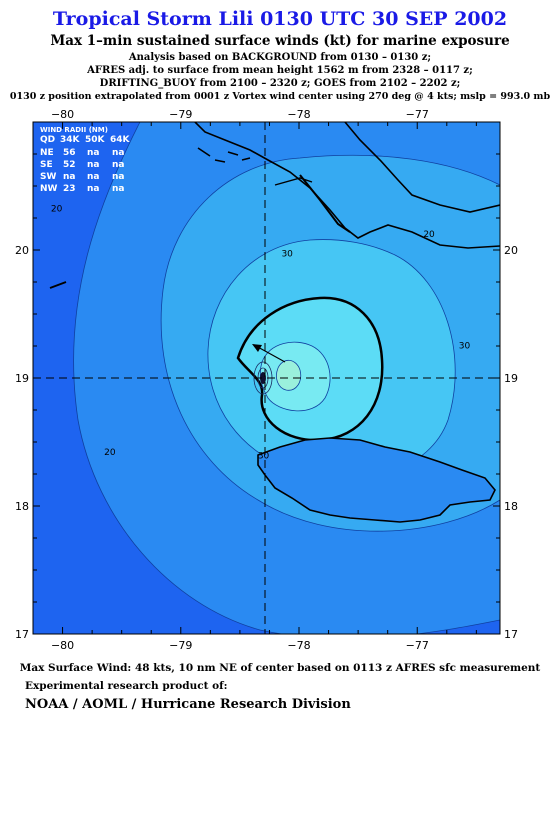 The image size is (560, 815). What do you see at coordinates (69, 165) in the screenshot?
I see `wind-radii-34k: 52` at bounding box center [69, 165].